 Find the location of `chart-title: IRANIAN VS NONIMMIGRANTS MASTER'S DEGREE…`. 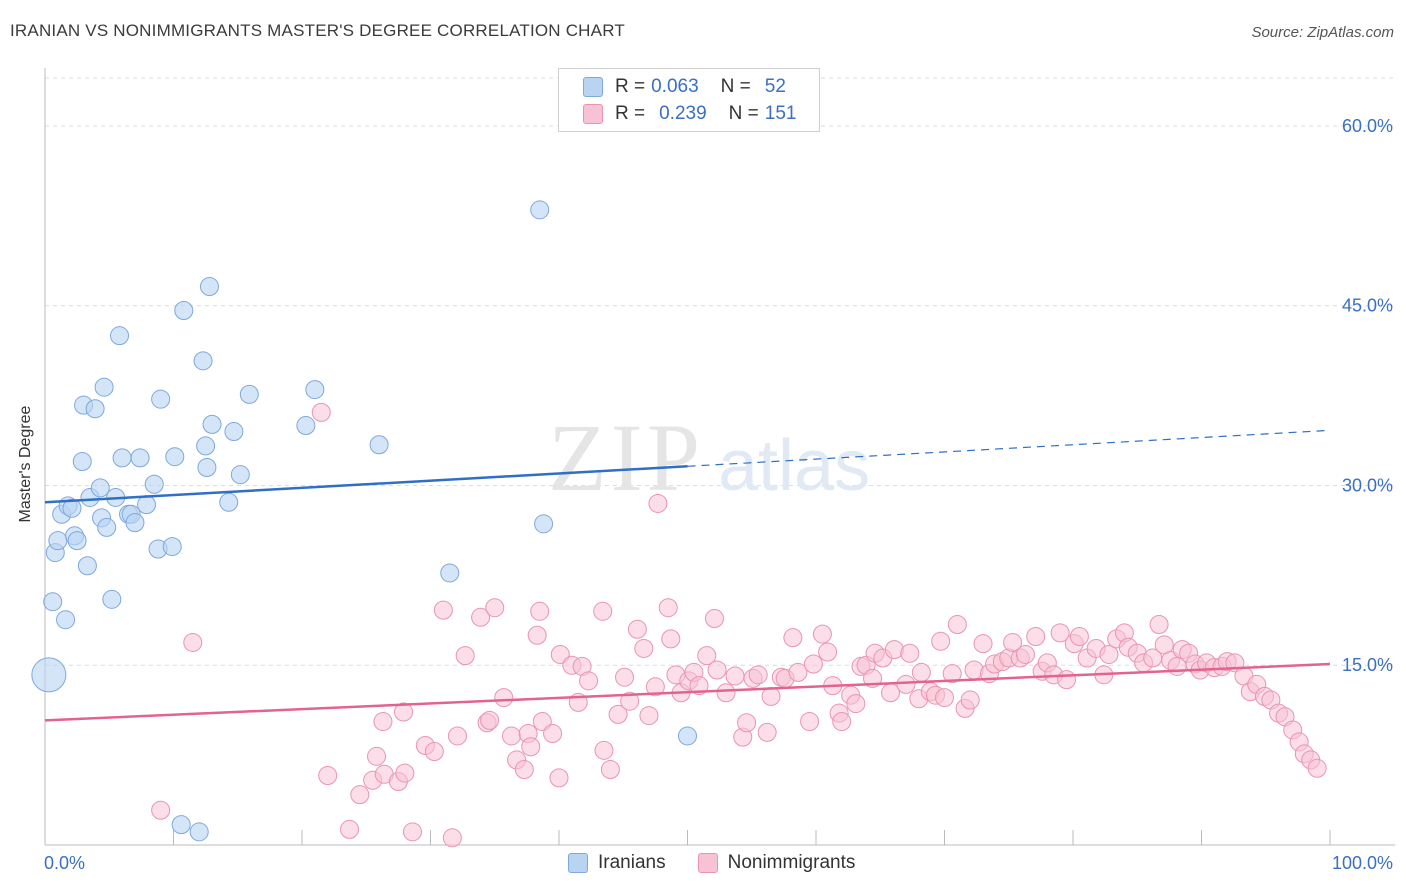

chart-title: IRANIAN VS NONIMMIGRANTS MASTER'S DEGREE… is located at coordinates (317, 30).